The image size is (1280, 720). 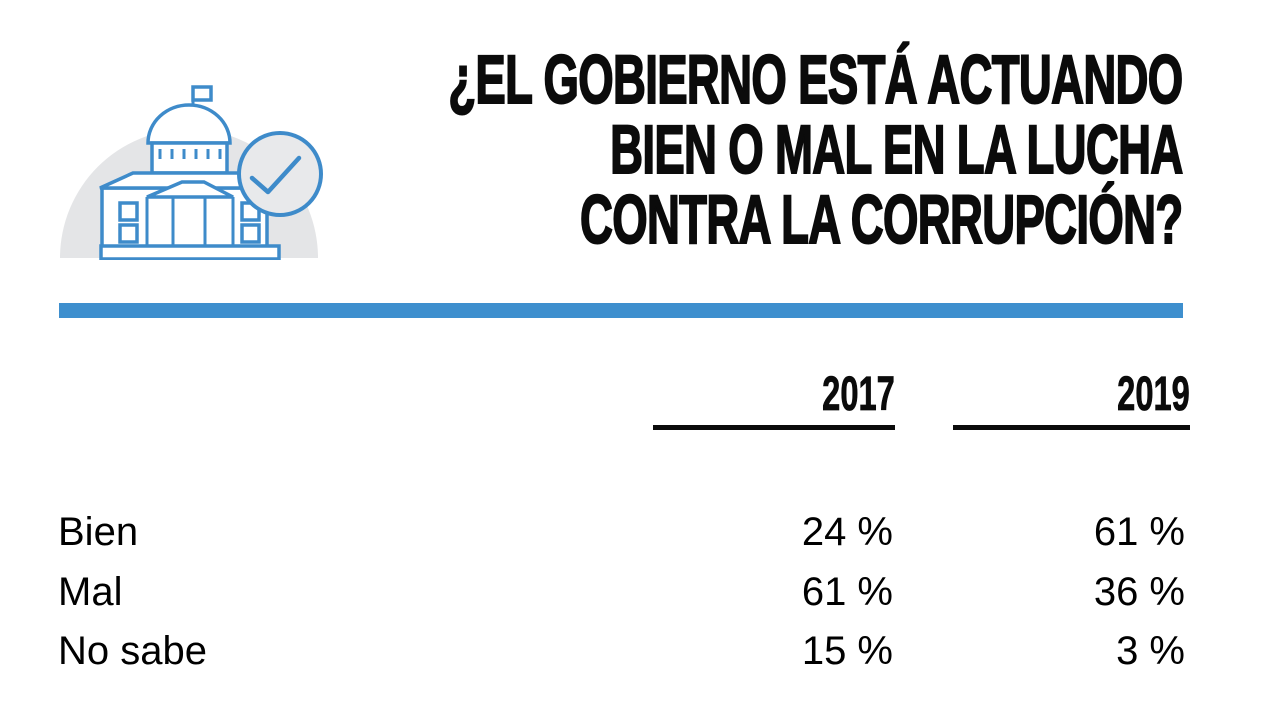 What do you see at coordinates (897, 149) in the screenshot?
I see `title-line-2: BIEN O MAL EN LA LUCHA` at bounding box center [897, 149].